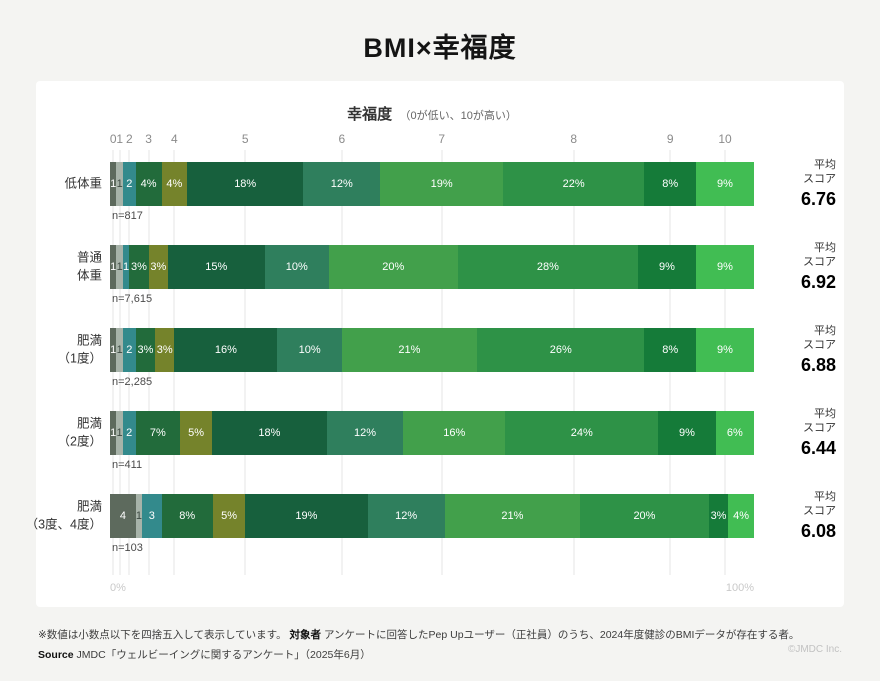  I want to click on average-score: 平均 スコア 6.76, so click(800, 184).